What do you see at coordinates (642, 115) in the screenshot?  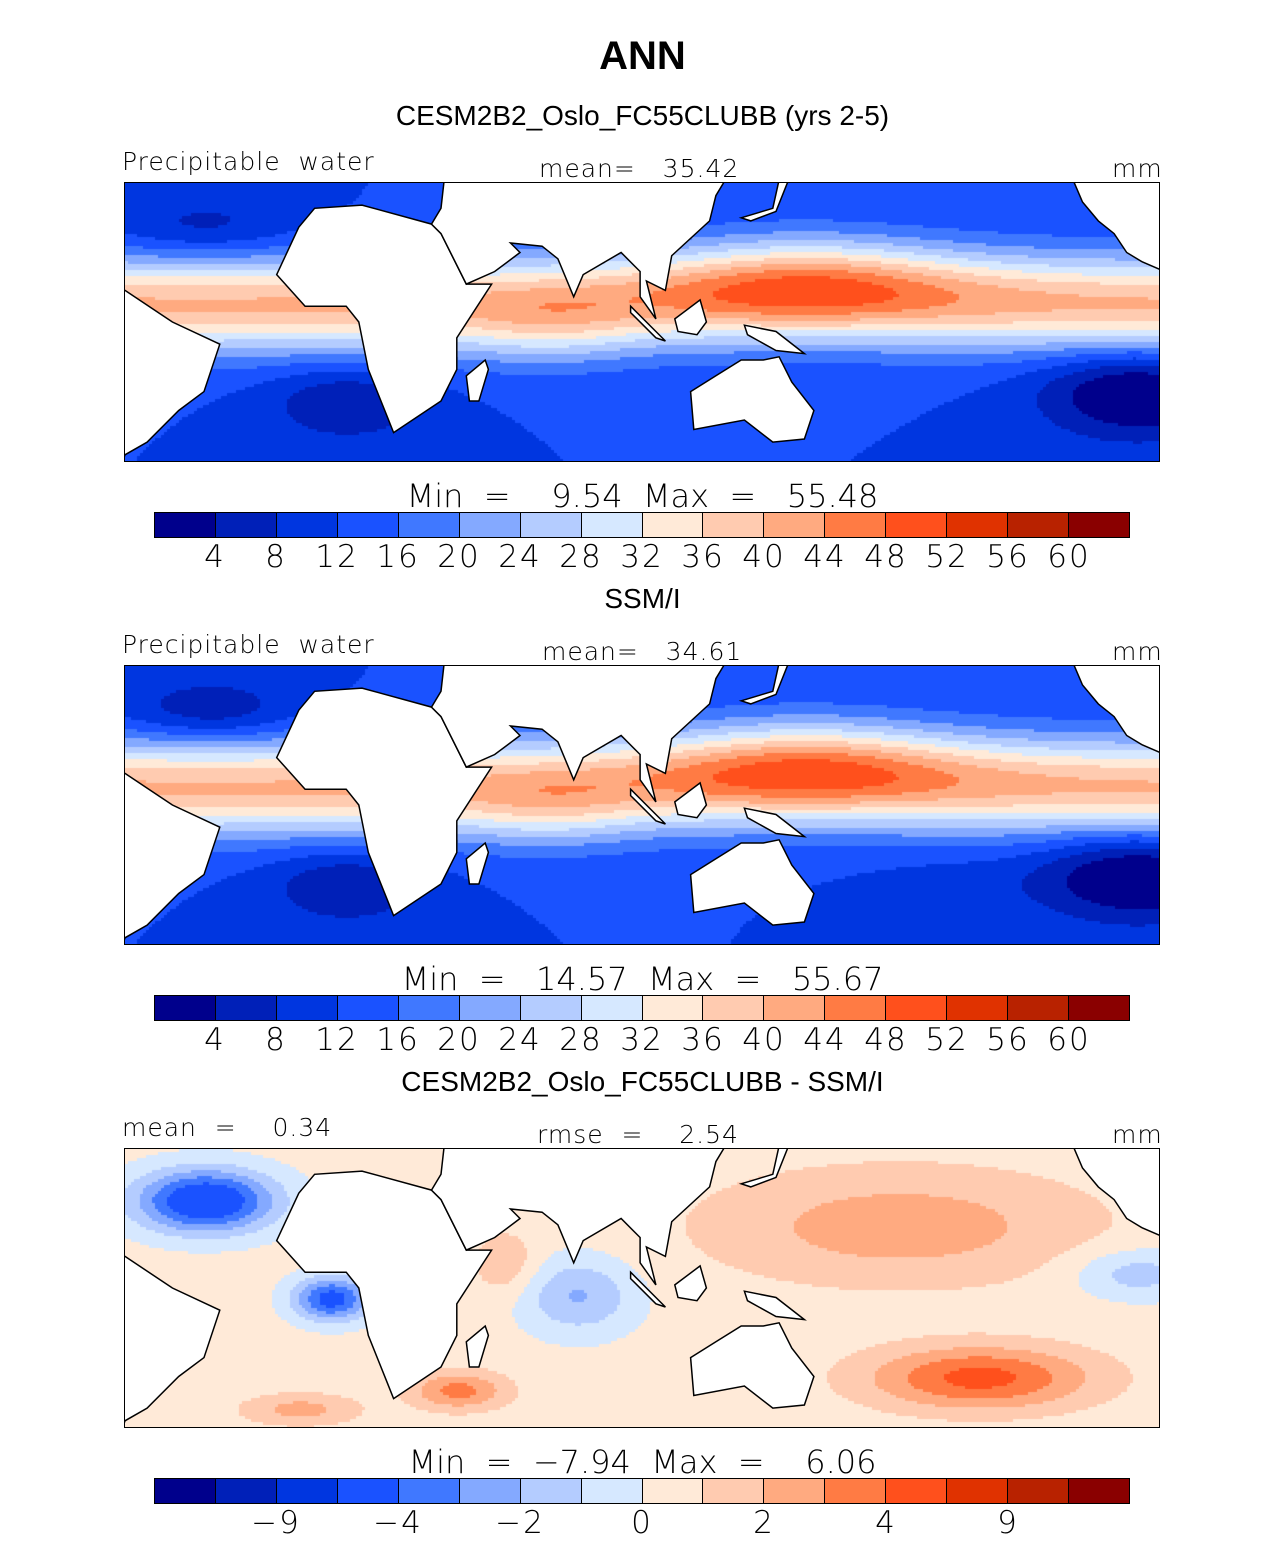 I see `panel-subtitle: CESM2B2_Oslo_FC55CLUBB (yrs 2-5)` at bounding box center [642, 115].